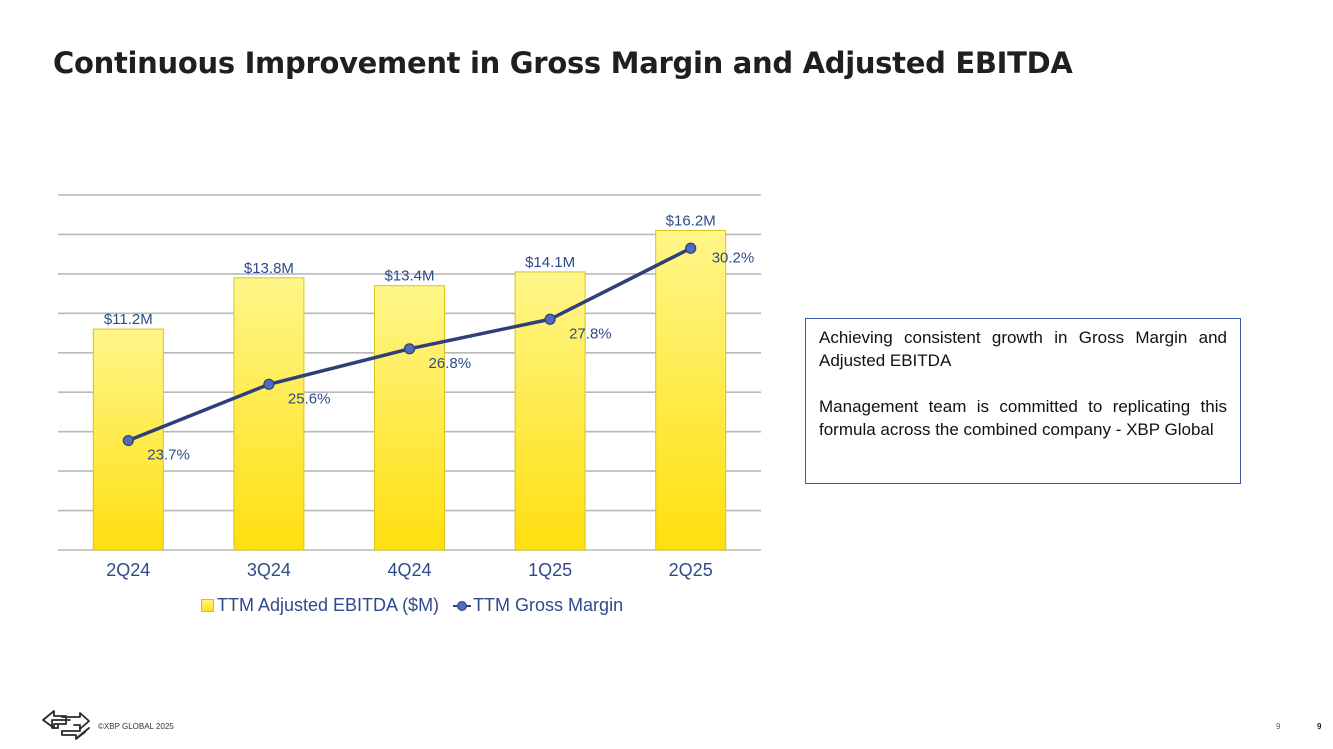 The image size is (1333, 749). I want to click on legend-label-ebitda: TTM Adjusted EBITDA ($M), so click(328, 605).